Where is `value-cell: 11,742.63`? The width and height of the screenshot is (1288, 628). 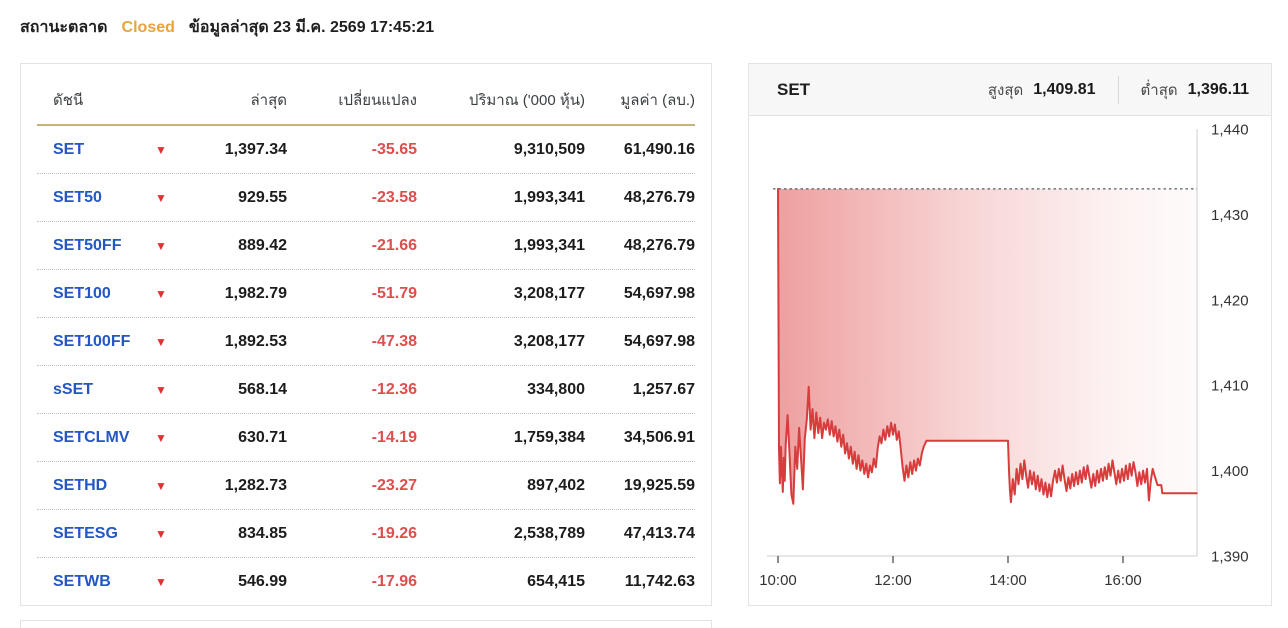 value-cell: 11,742.63 is located at coordinates (659, 581).